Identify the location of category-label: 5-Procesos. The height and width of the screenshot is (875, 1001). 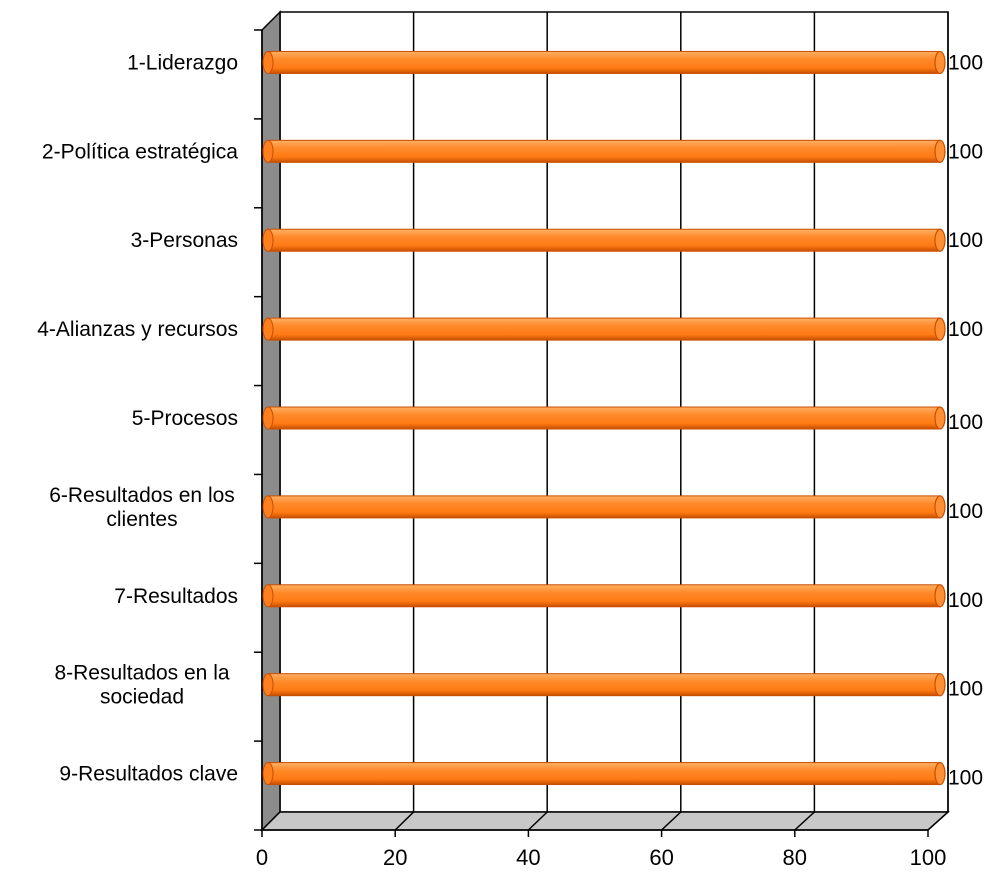
(185, 418).